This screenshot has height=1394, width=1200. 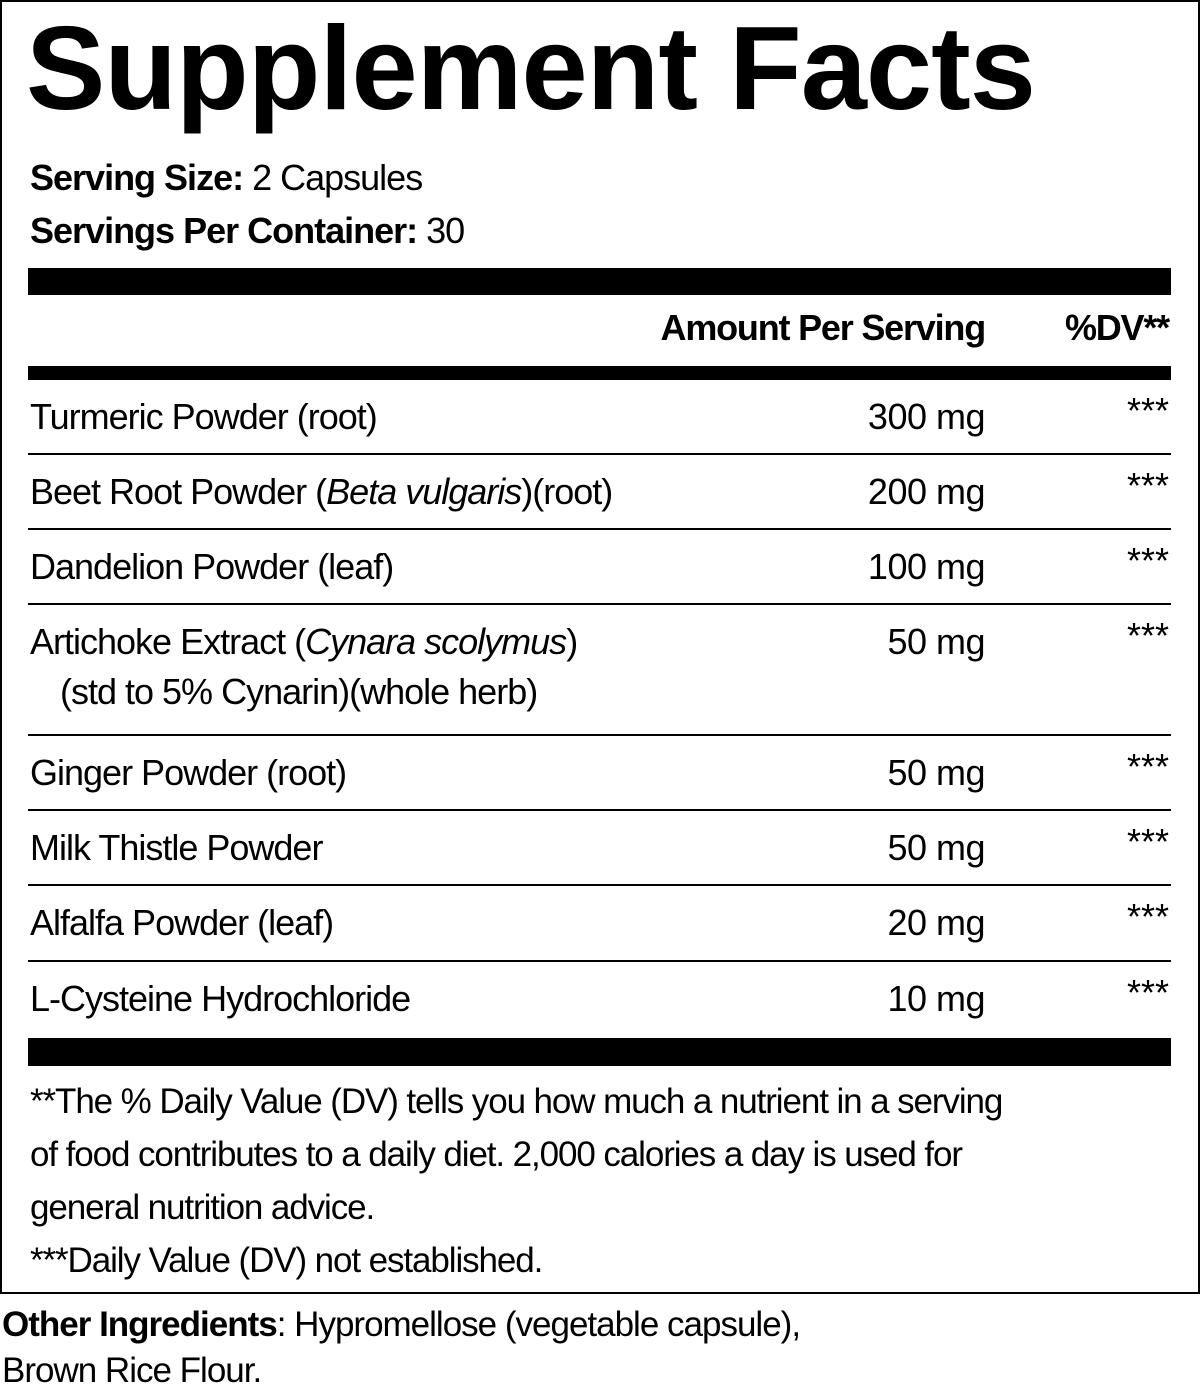 What do you see at coordinates (599, 848) in the screenshot?
I see `ingredient-row: Milk Thistle Powder 50 mg ***` at bounding box center [599, 848].